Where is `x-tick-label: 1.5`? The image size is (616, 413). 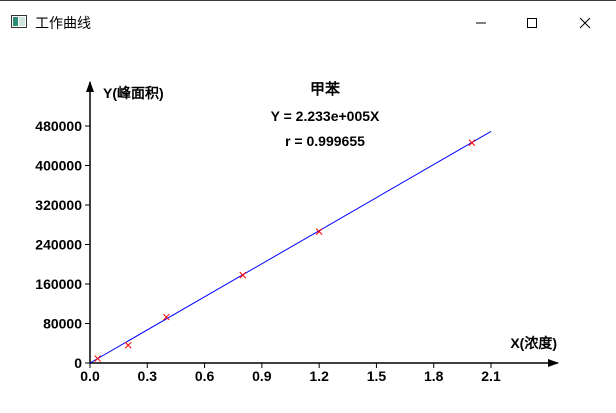 x-tick-label: 1.5 is located at coordinates (377, 376).